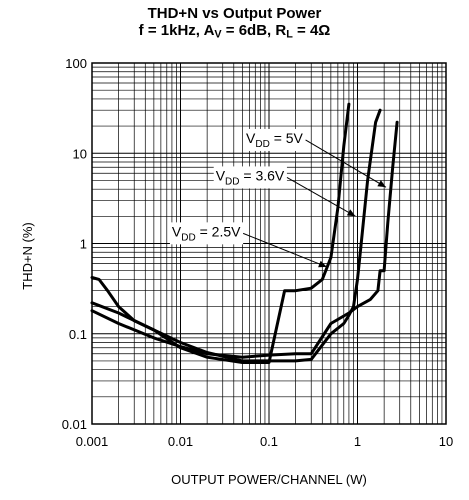 The width and height of the screenshot is (469, 500). I want to click on x-axis-label: OUTPUT POWER/CHANNEL (W), so click(269, 479).